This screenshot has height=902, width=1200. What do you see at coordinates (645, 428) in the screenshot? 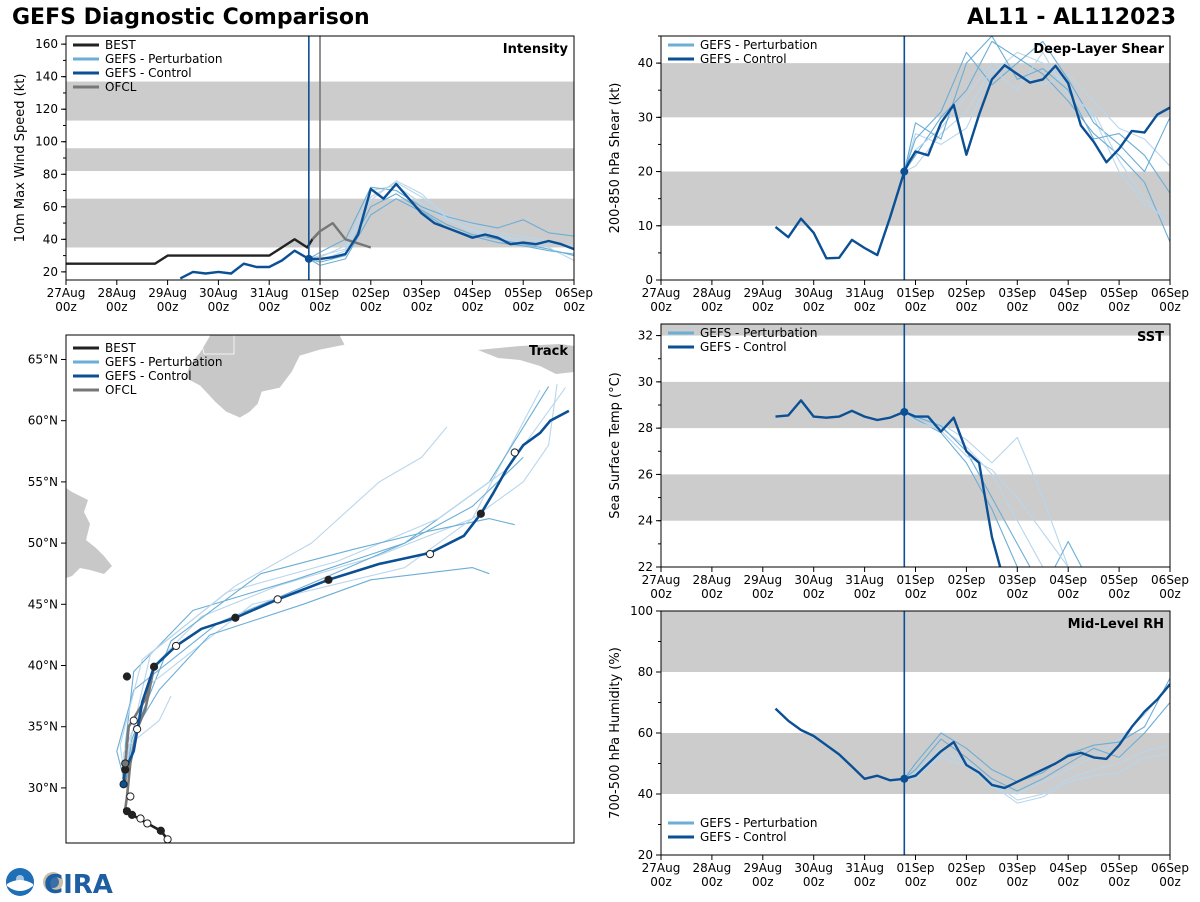
I see `sst-ytick-label-3: 28` at bounding box center [645, 428].